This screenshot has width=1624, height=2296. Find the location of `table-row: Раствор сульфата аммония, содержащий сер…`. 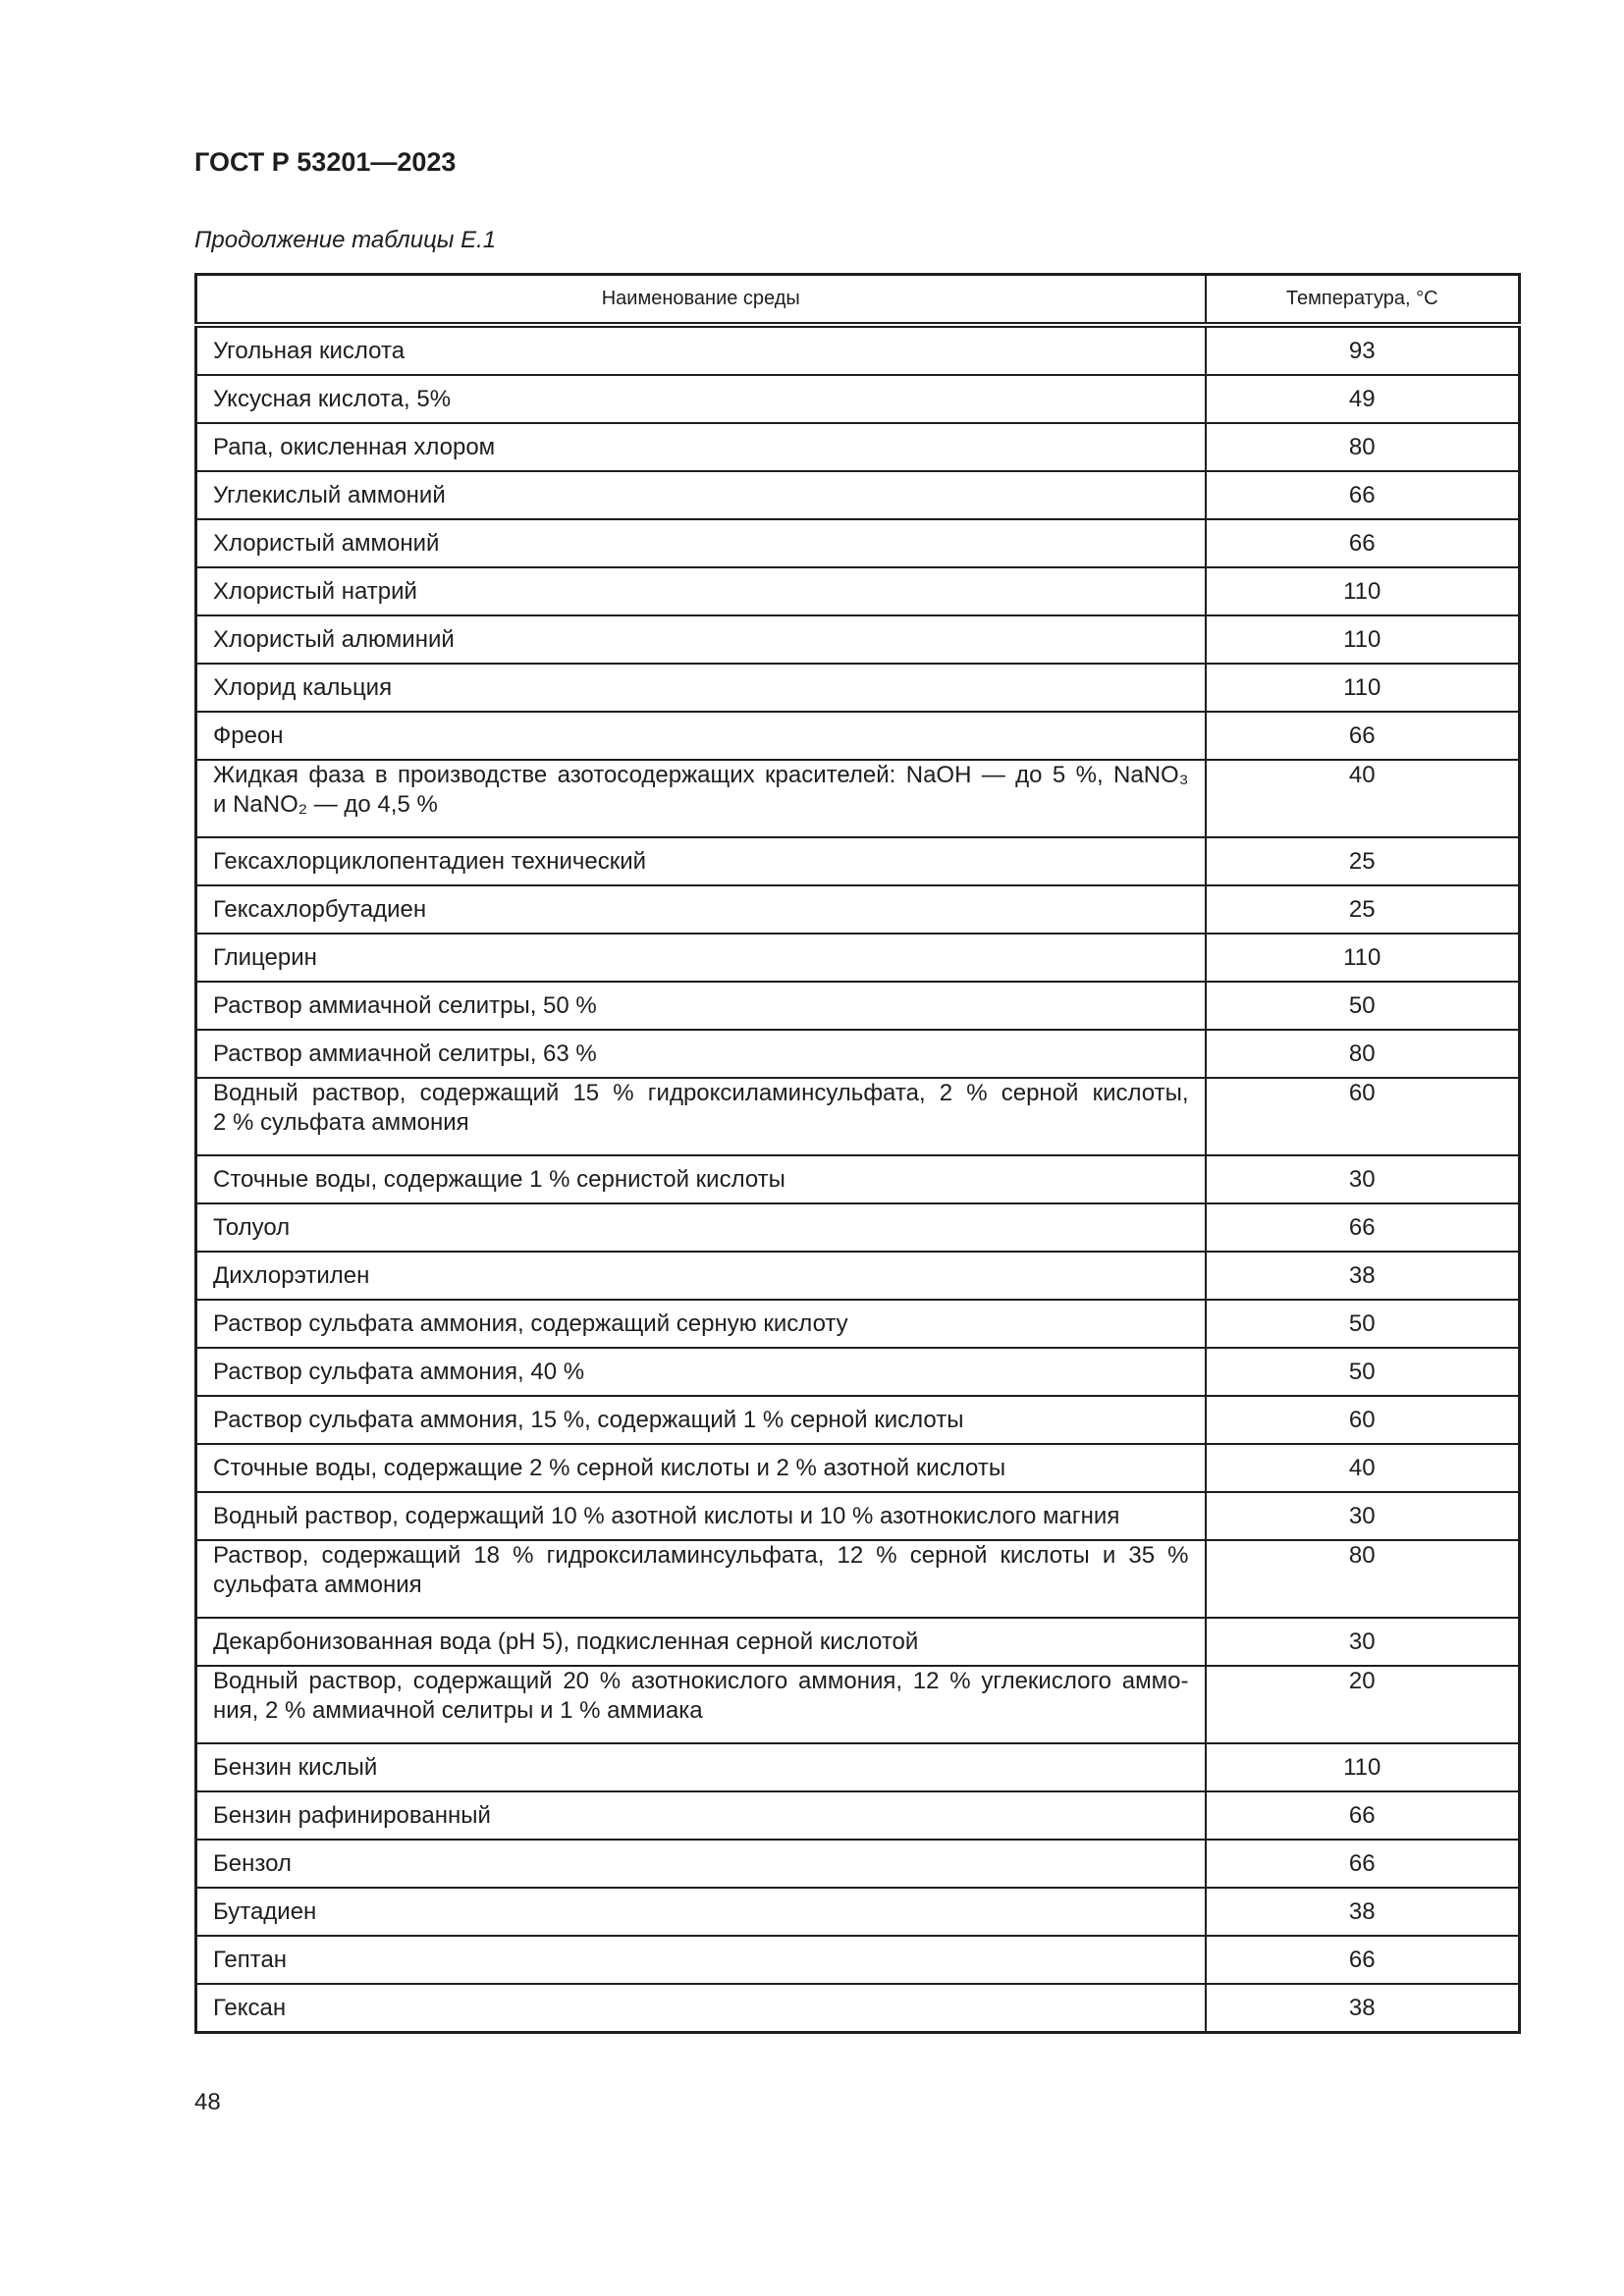

table-row: Раствор сульфата аммония, содержащий сер… is located at coordinates (857, 1324).